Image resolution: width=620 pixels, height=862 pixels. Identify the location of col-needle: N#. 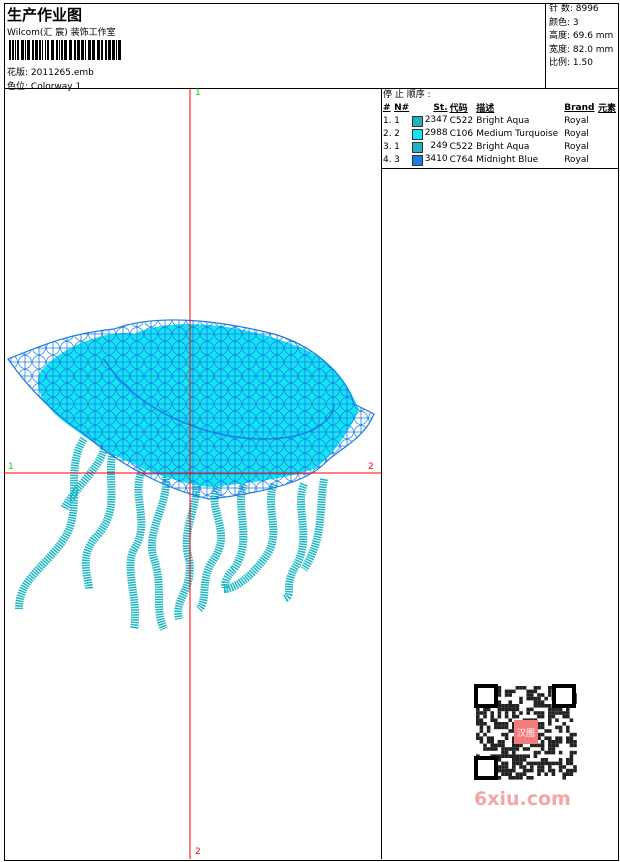
(402, 107).